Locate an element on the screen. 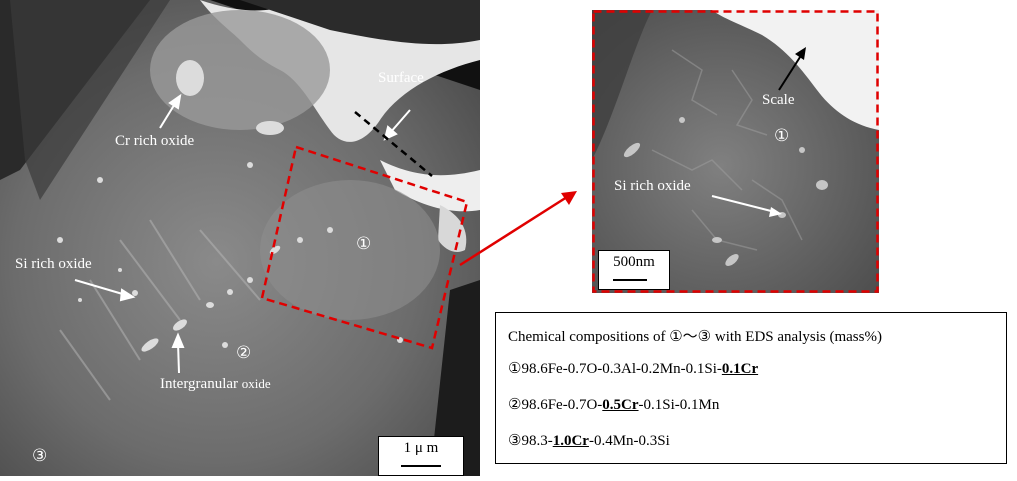 This screenshot has height=481, width=1017. marker-2: ② is located at coordinates (244, 352).